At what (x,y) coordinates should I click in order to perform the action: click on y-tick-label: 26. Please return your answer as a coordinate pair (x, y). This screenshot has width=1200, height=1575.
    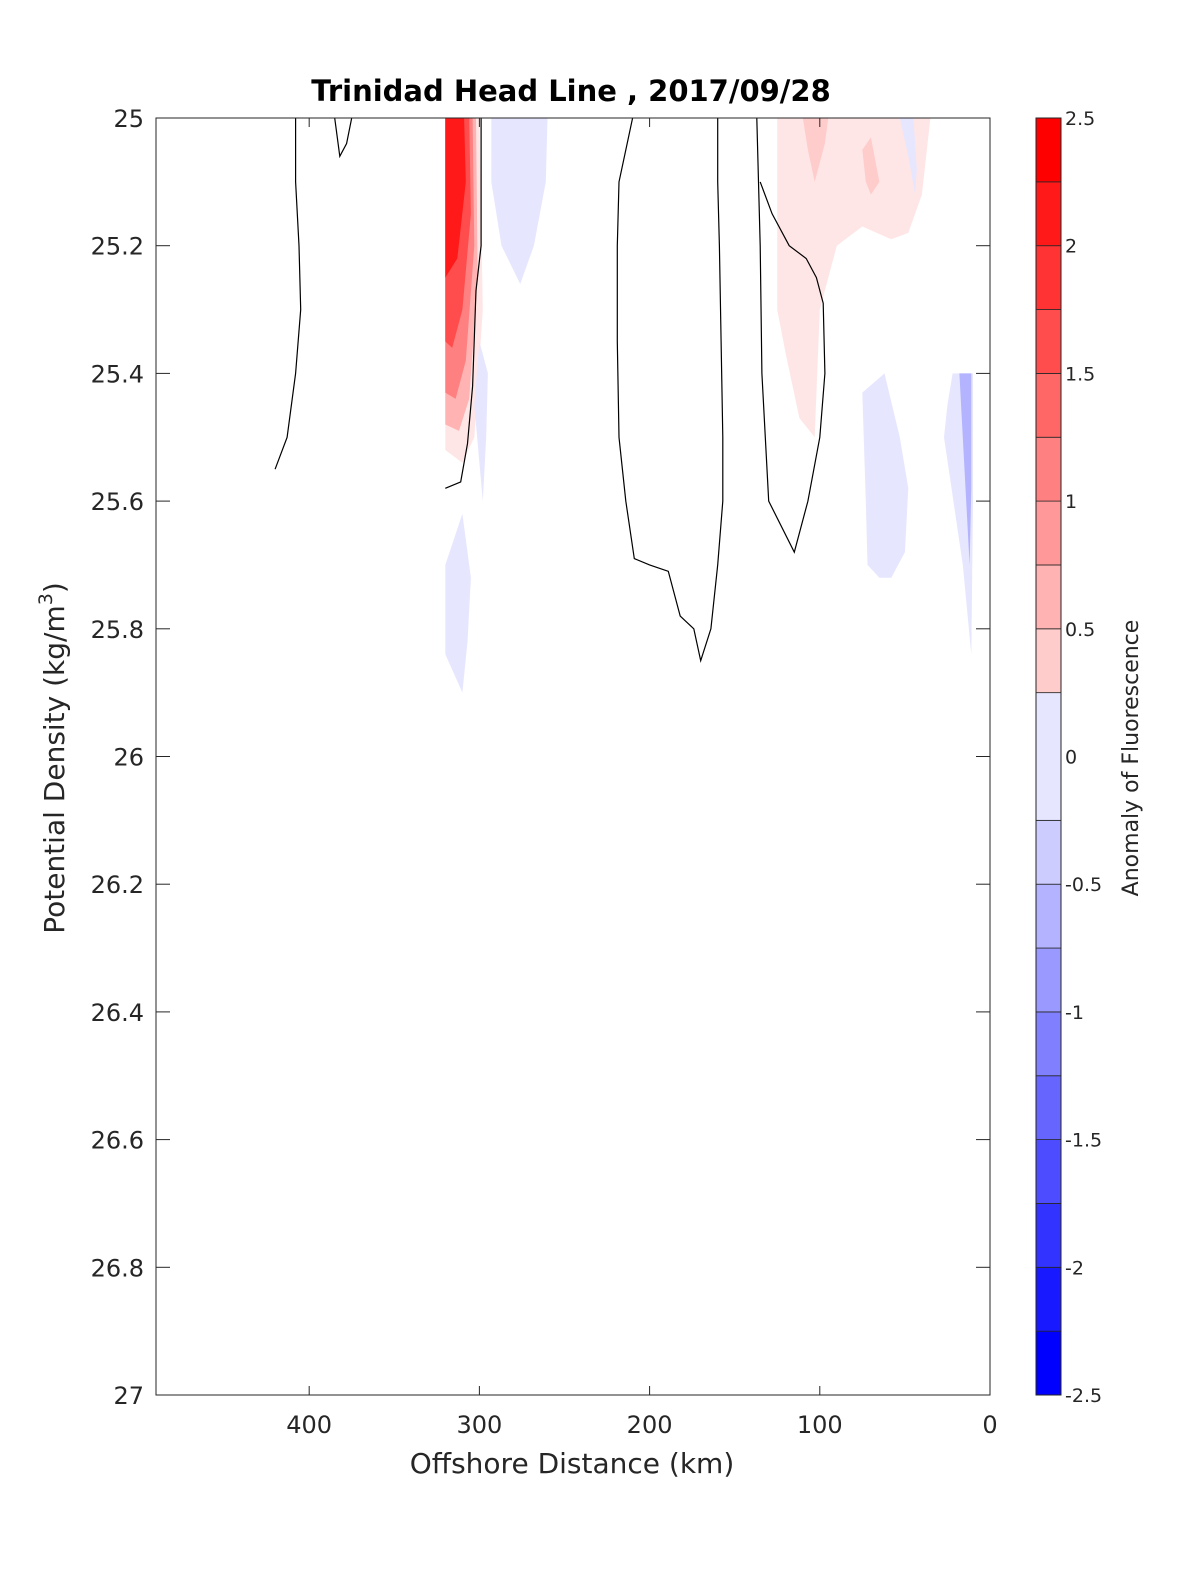
    Looking at the image, I should click on (128, 758).